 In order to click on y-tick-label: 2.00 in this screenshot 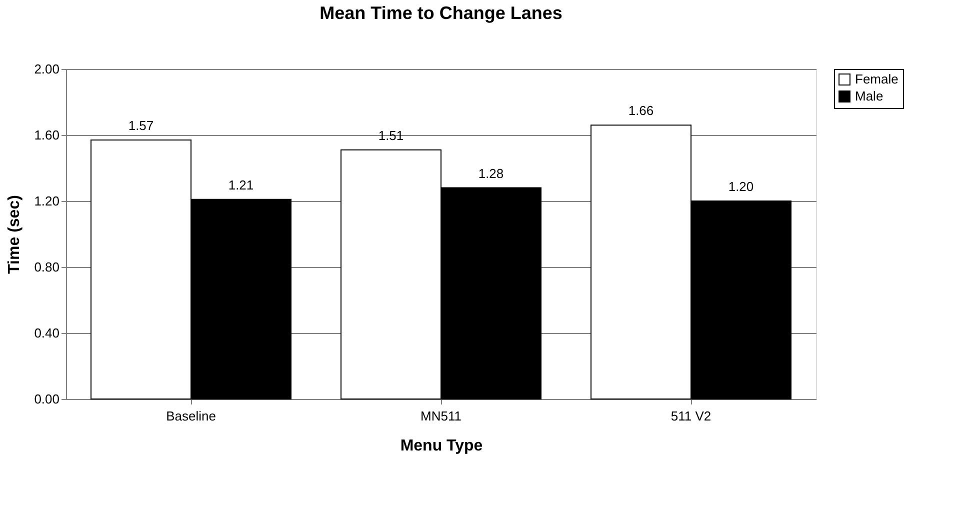, I will do `click(47, 69)`.